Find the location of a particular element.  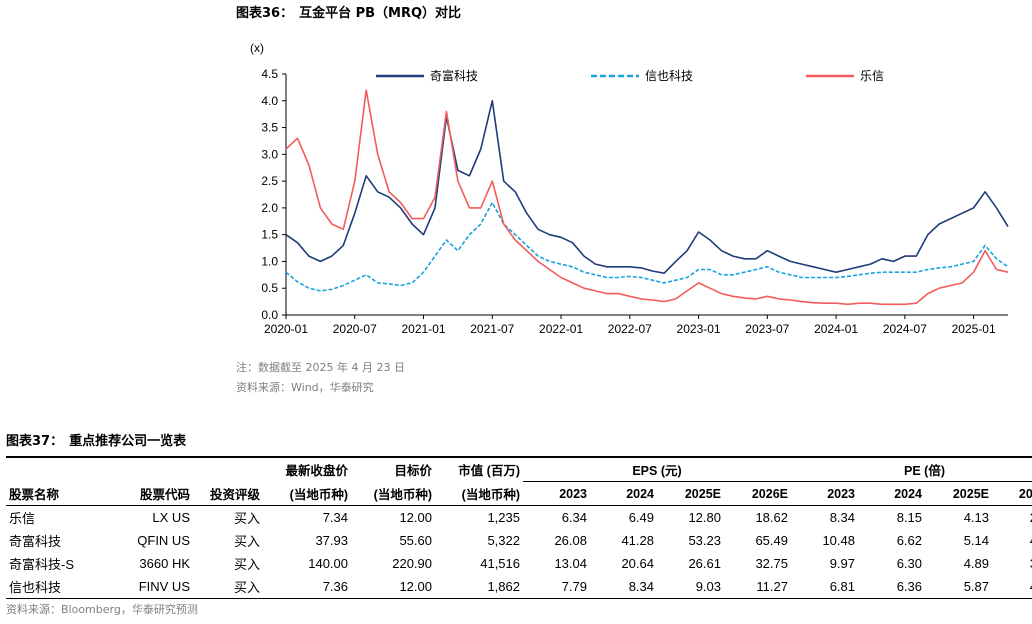

x-tick-label: 2021-07 is located at coordinates (492, 329).